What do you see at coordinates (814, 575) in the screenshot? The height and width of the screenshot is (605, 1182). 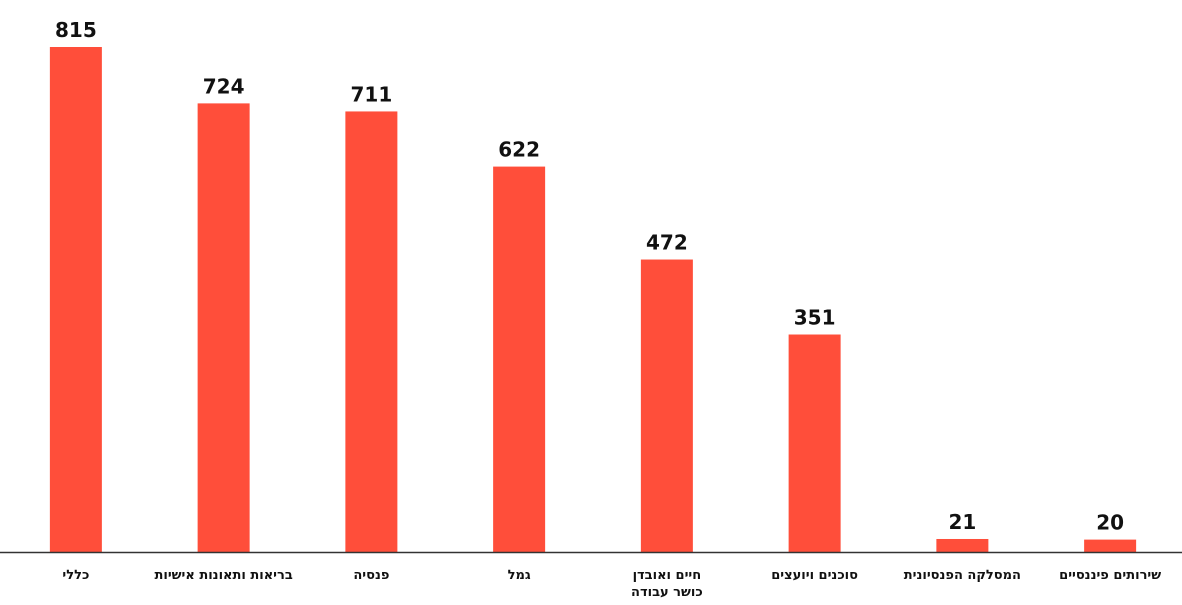 I see `category-label: סוכנים ויועצים` at bounding box center [814, 575].